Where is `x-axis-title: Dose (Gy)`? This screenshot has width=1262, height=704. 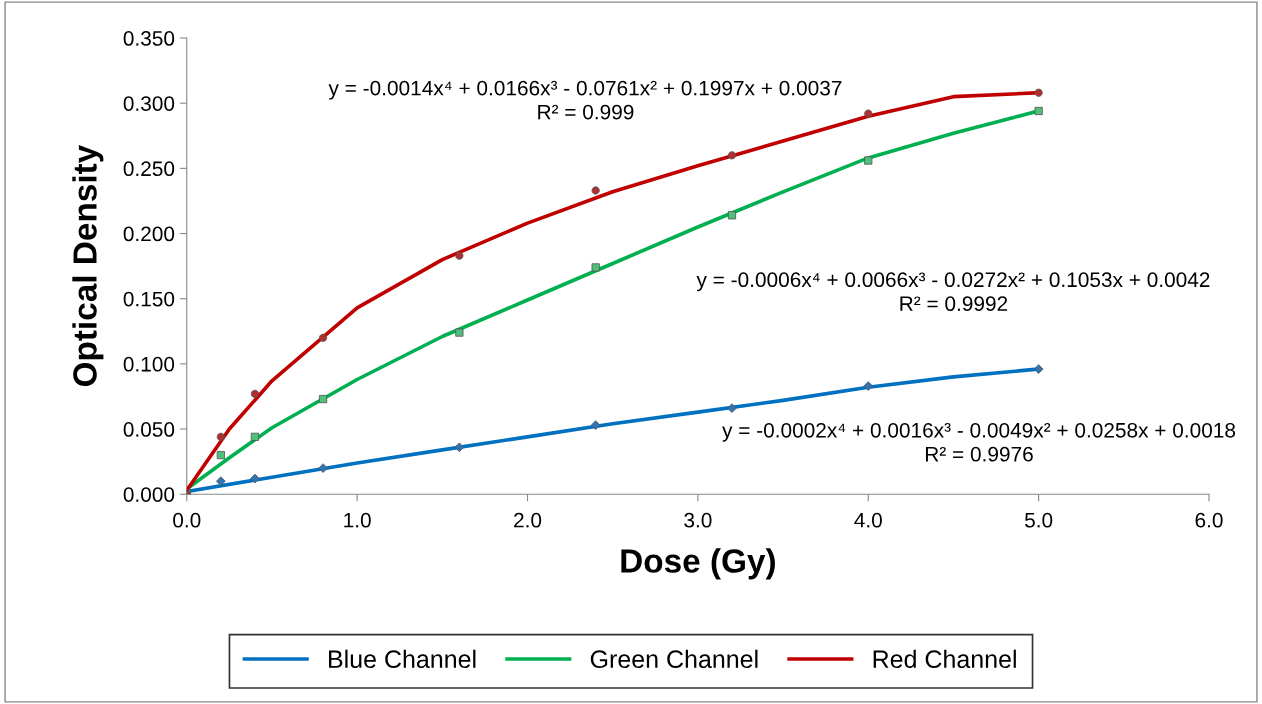
x-axis-title: Dose (Gy) is located at coordinates (698, 564).